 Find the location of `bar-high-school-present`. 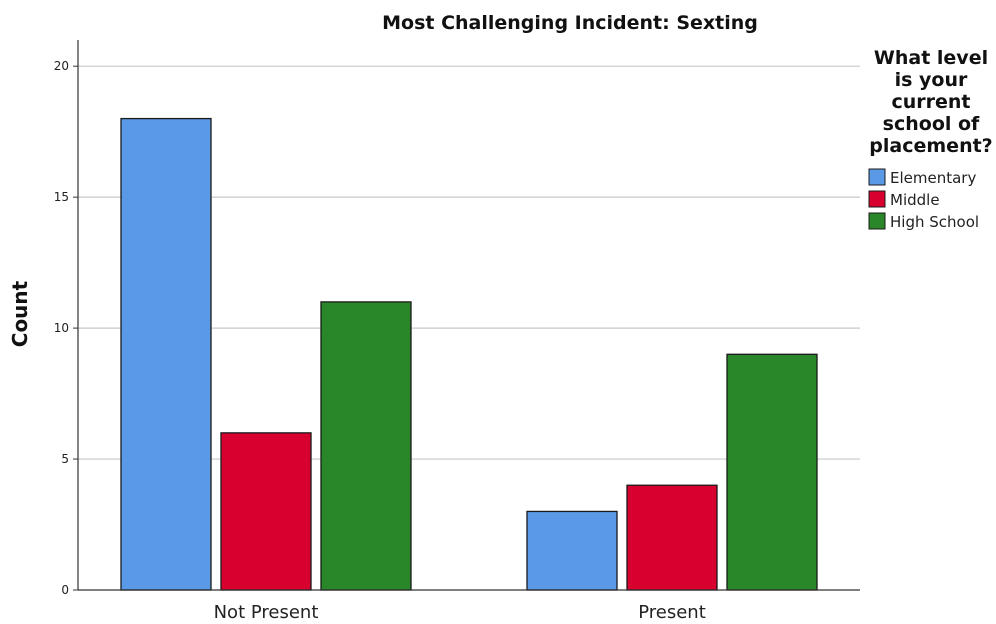

bar-high-school-present is located at coordinates (772, 472).